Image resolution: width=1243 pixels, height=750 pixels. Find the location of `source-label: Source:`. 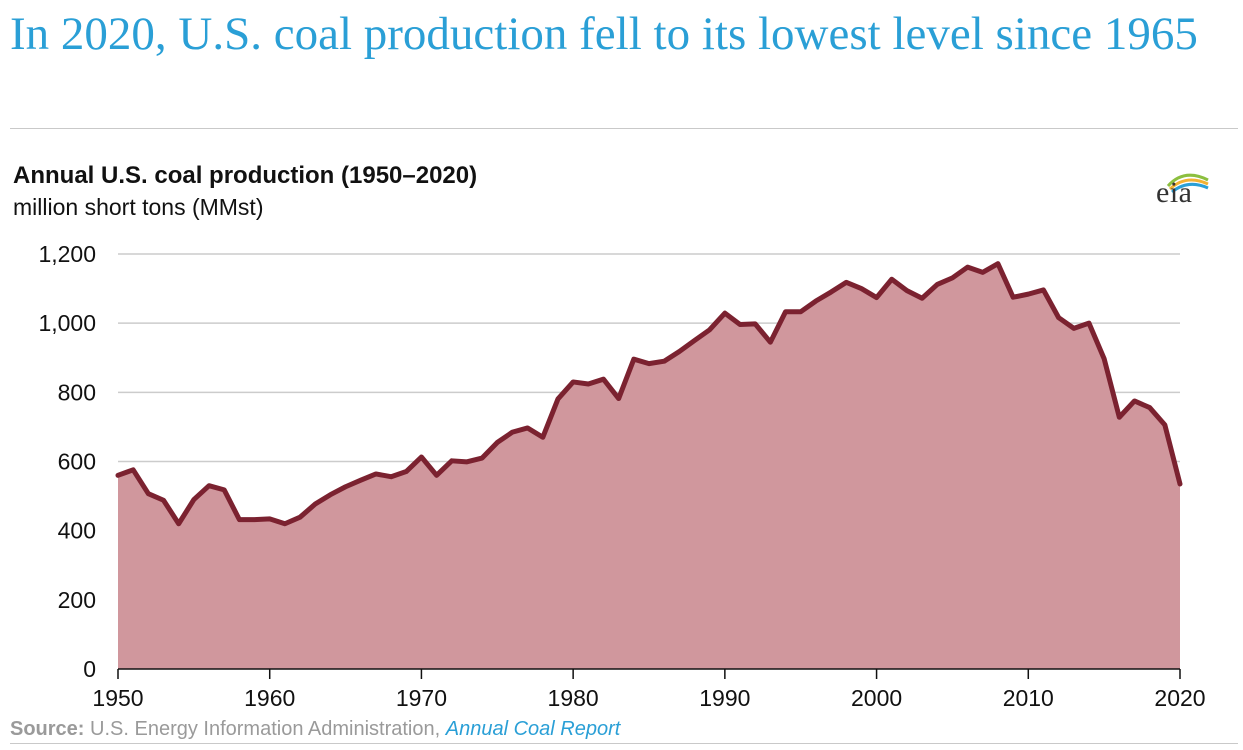

source-label: Source: is located at coordinates (47, 729).